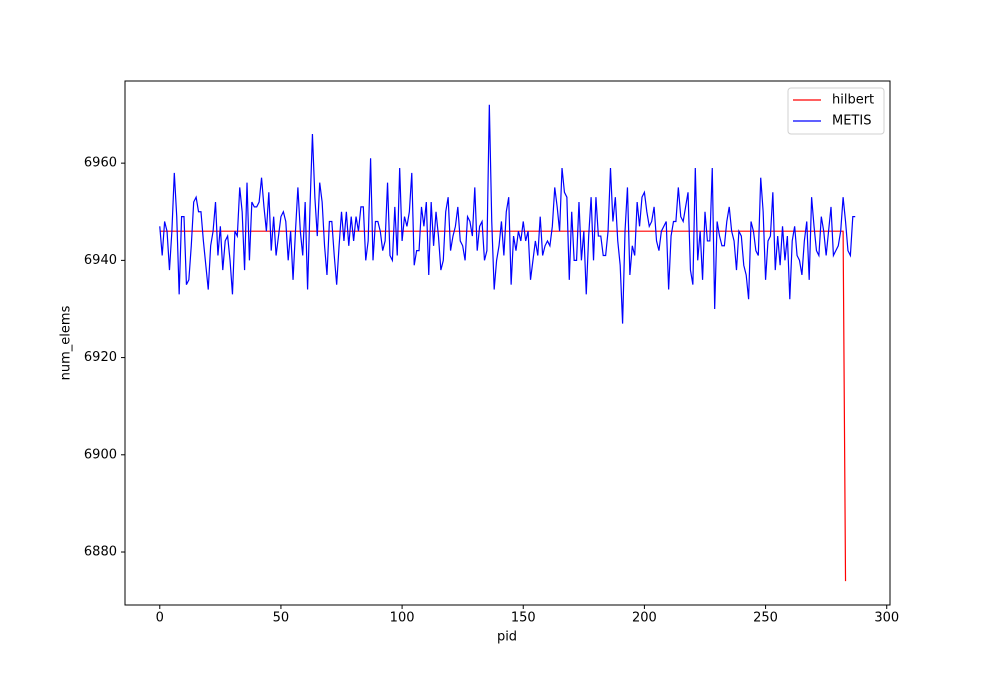 This screenshot has height=676, width=990. What do you see at coordinates (100, 454) in the screenshot?
I see `y-tick-label: 6900` at bounding box center [100, 454].